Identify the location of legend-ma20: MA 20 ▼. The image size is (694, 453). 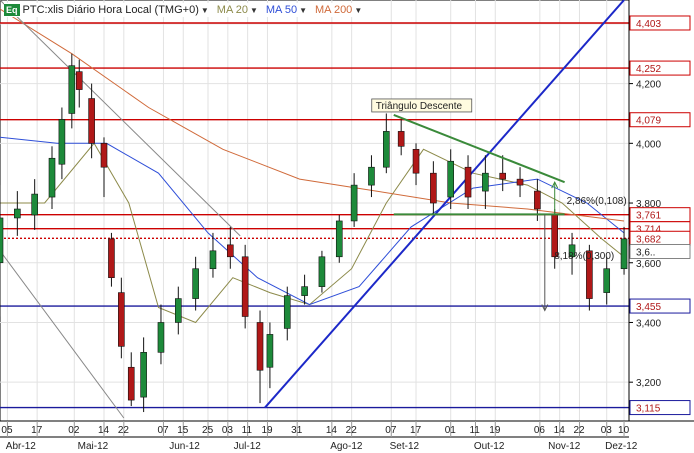
(237, 10).